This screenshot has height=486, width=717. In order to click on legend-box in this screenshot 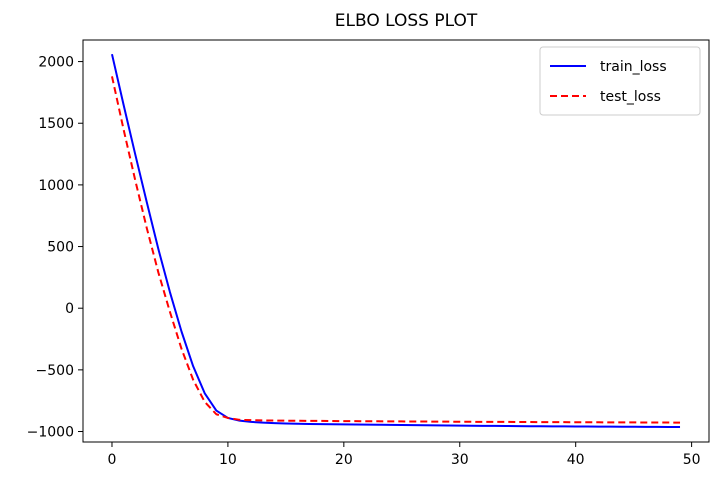, I will do `click(620, 81)`.